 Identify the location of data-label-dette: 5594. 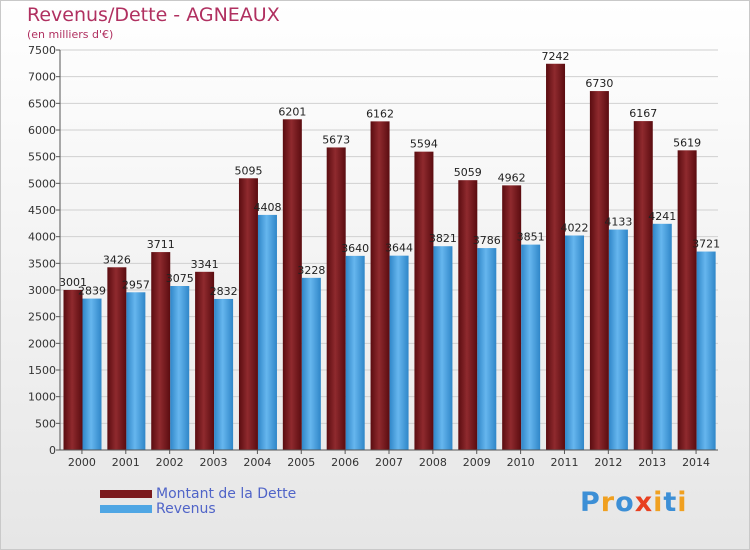
(424, 144).